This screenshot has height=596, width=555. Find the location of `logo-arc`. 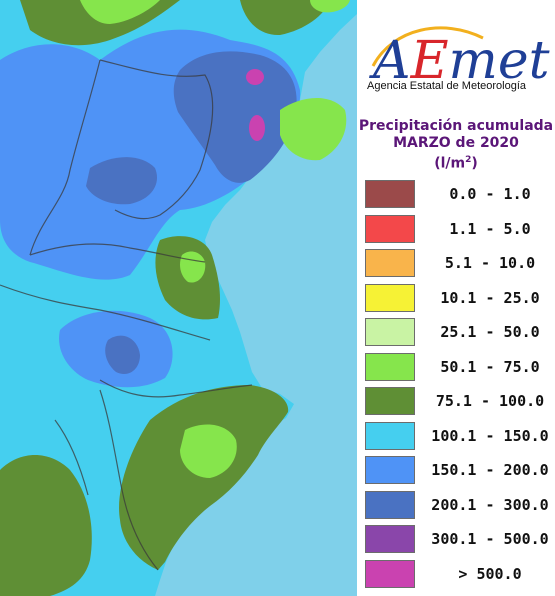

logo-arc is located at coordinates (427, 46).